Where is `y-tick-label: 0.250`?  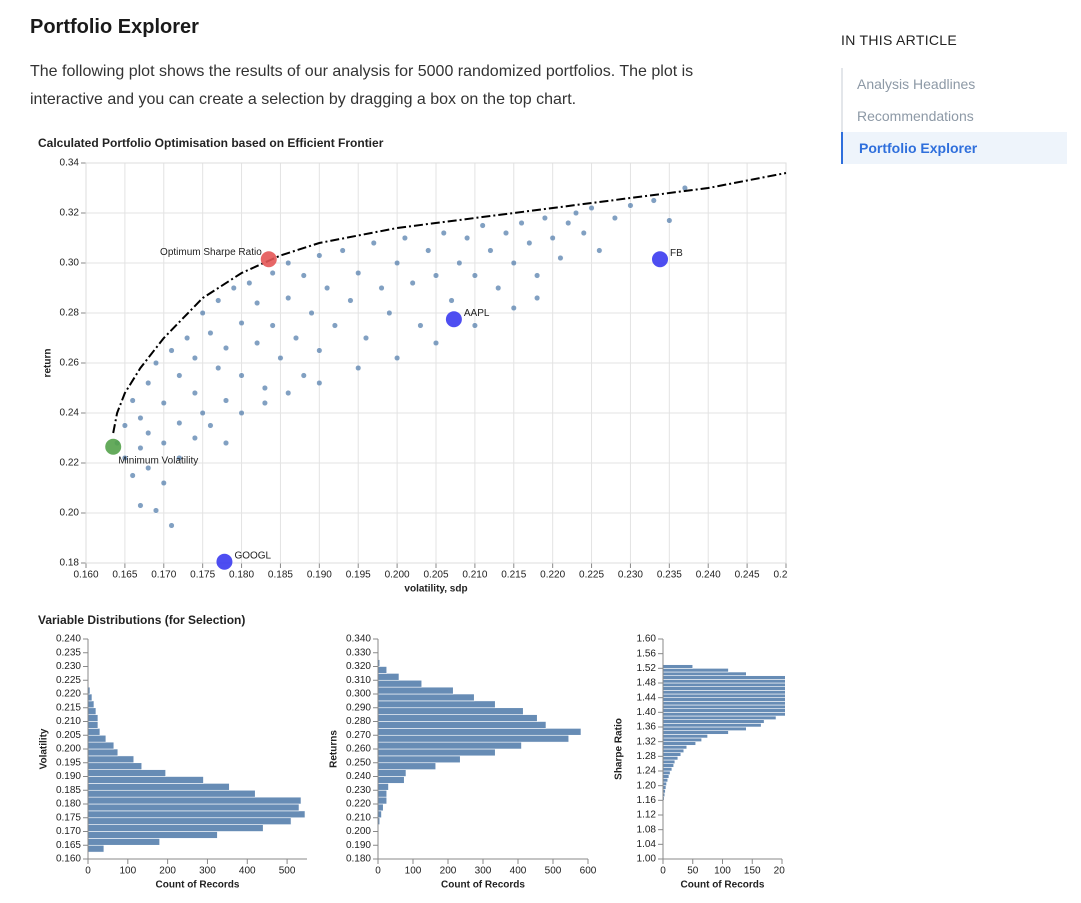 y-tick-label: 0.250 is located at coordinates (358, 762).